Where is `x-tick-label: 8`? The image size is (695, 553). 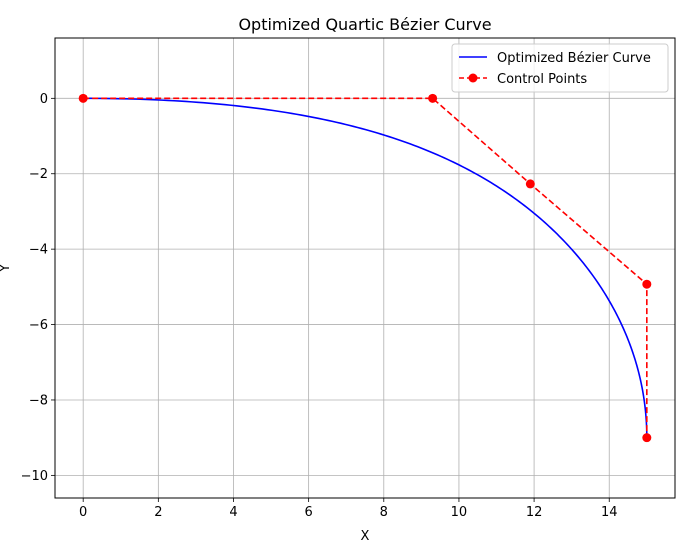
x-tick-label: 8 is located at coordinates (384, 512).